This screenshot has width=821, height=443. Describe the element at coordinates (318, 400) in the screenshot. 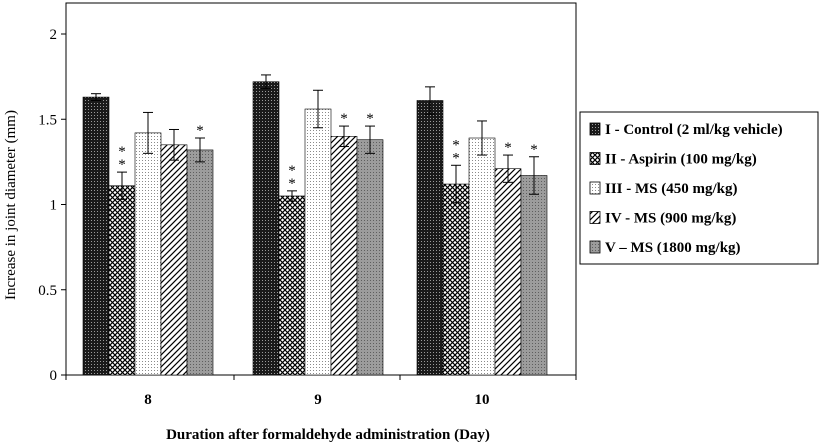

I see `x-tick-label: 9` at that location.